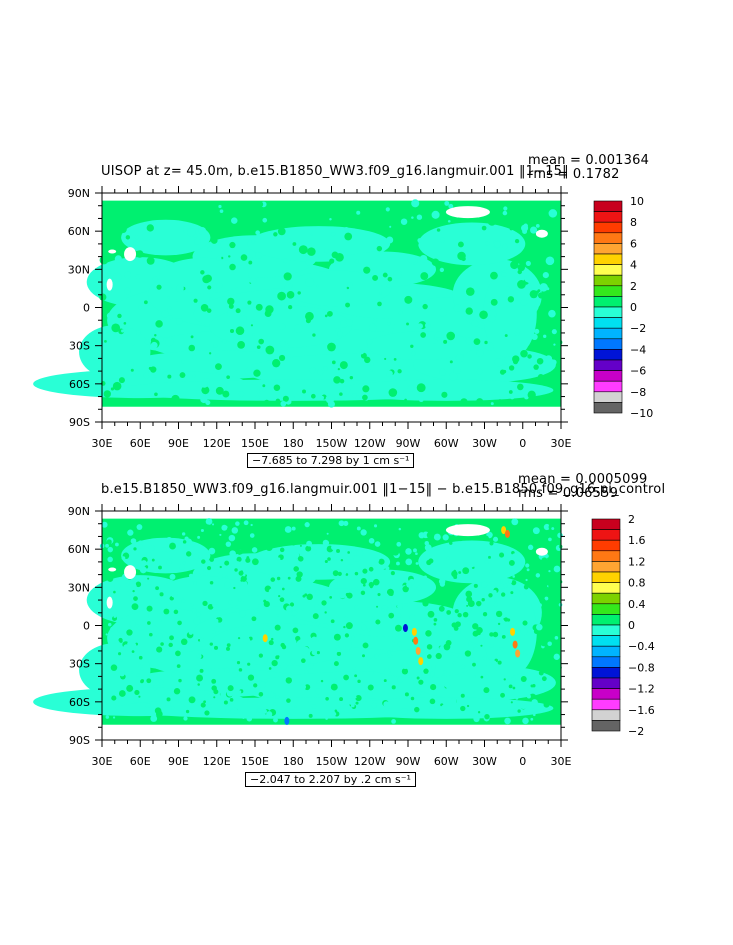 This screenshot has height=945, width=733. I want to click on x-tick-label: 120E, so click(217, 761).